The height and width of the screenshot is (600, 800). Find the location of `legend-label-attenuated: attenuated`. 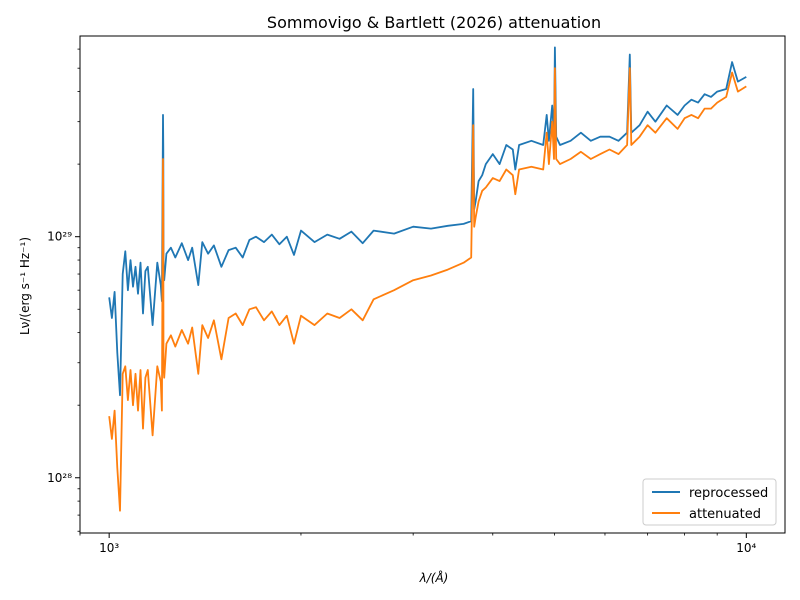

legend-label-attenuated: attenuated is located at coordinates (725, 514).